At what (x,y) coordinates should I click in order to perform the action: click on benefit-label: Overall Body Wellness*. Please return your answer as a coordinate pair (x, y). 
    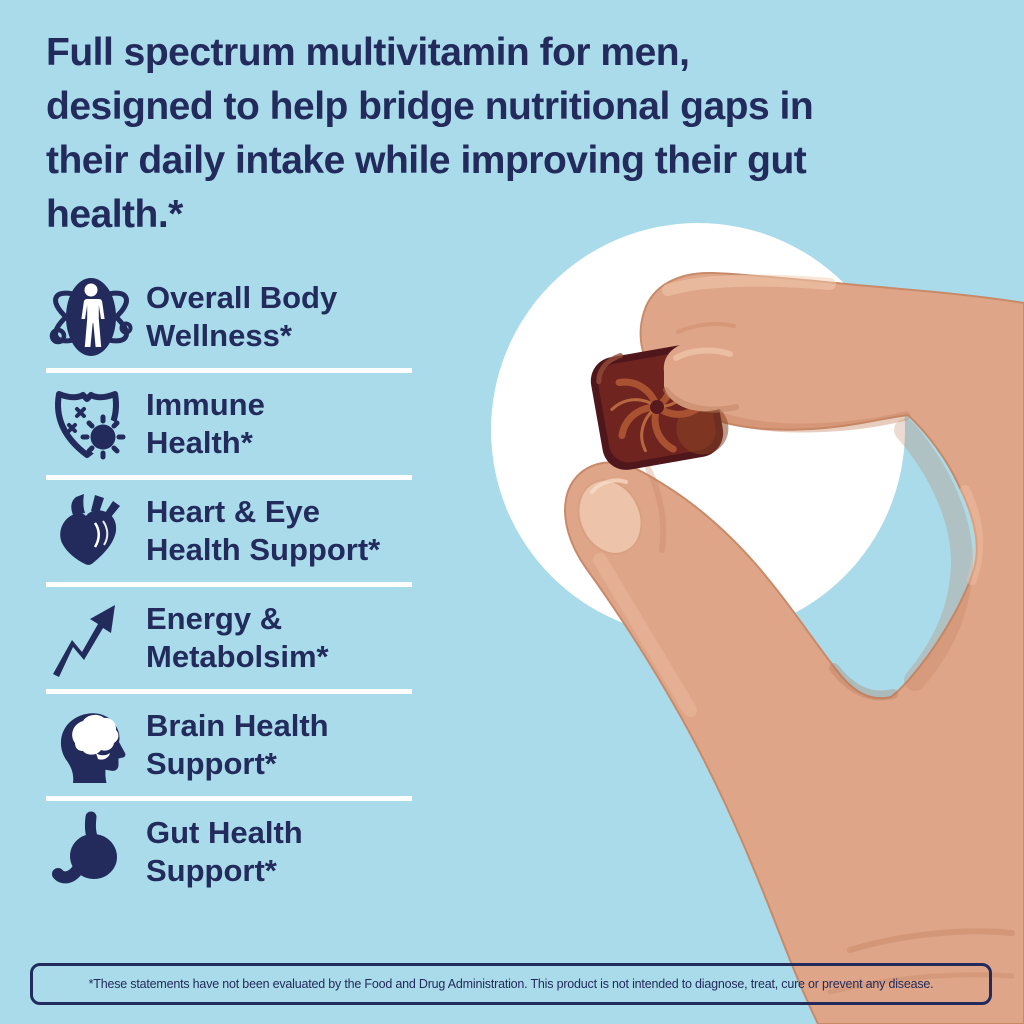
    Looking at the image, I should click on (242, 316).